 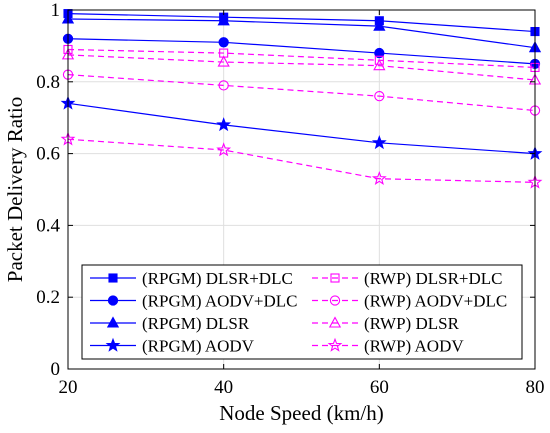 I want to click on y-tick-label: 0.4, so click(x=48, y=225).